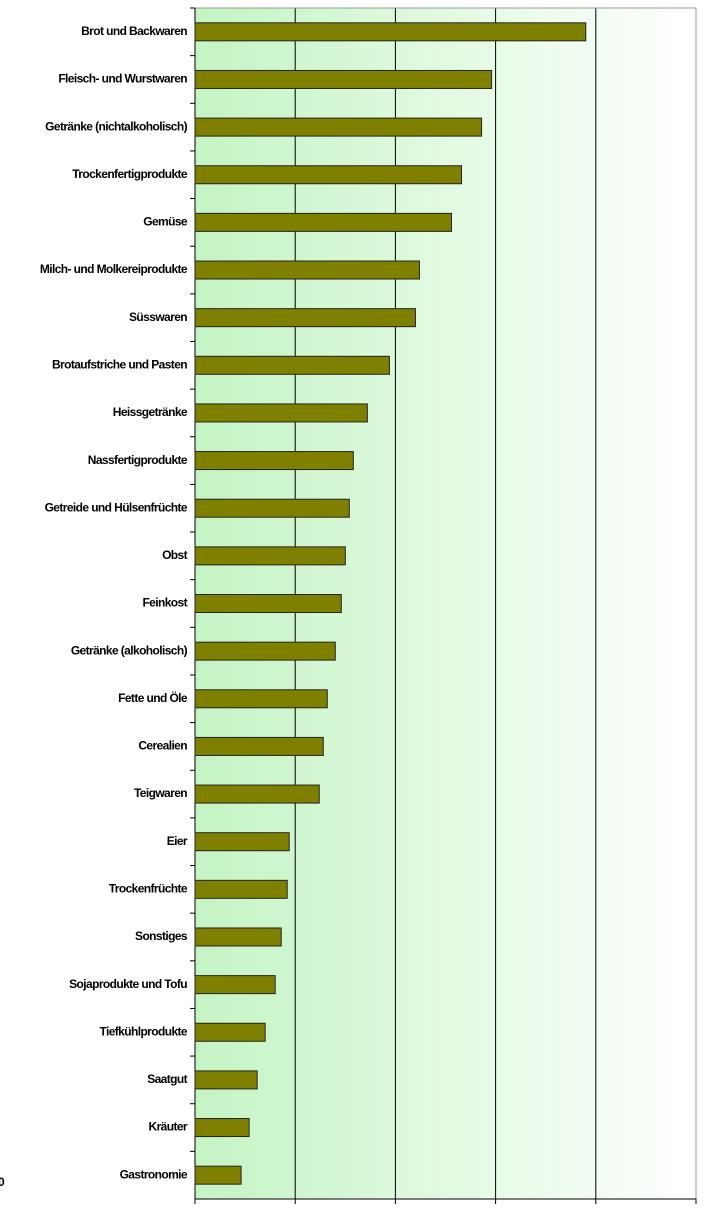 Image resolution: width=723 pixels, height=1209 pixels. What do you see at coordinates (165, 222) in the screenshot?
I see `y-tick-label: Gemüse` at bounding box center [165, 222].